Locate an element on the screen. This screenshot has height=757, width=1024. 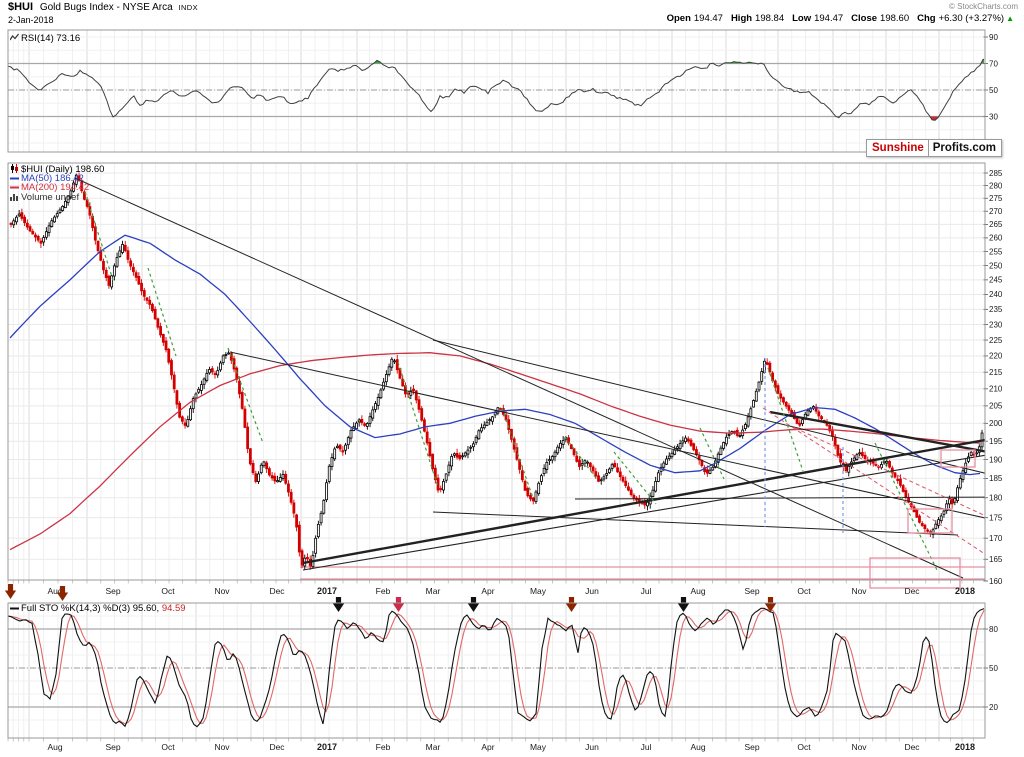
logo-part-sunshine: Sunshine is located at coordinates (898, 148).